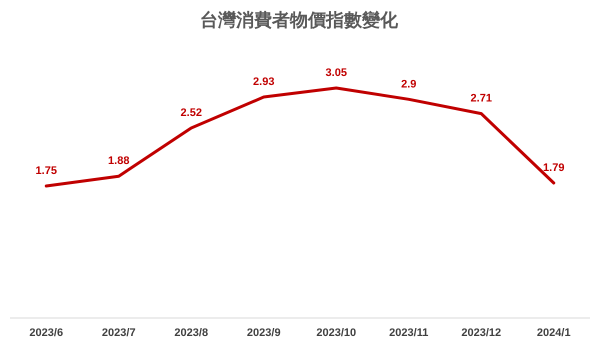 The image size is (598, 347). I want to click on x-tick-label: 2023/10, so click(336, 333).